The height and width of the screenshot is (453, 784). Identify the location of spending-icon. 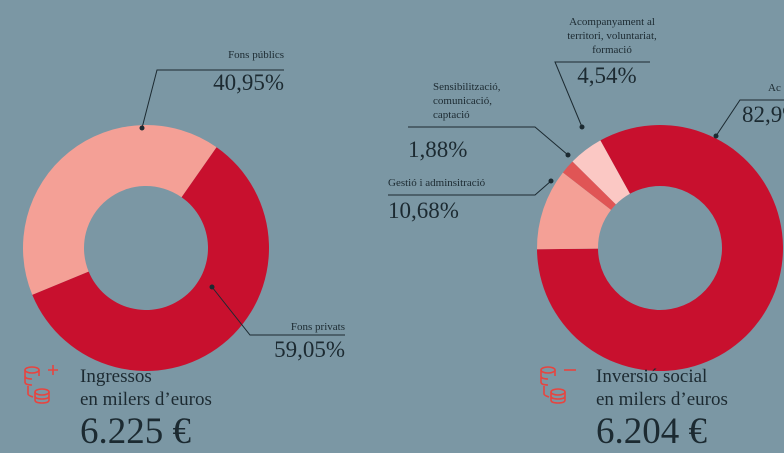
(558, 385).